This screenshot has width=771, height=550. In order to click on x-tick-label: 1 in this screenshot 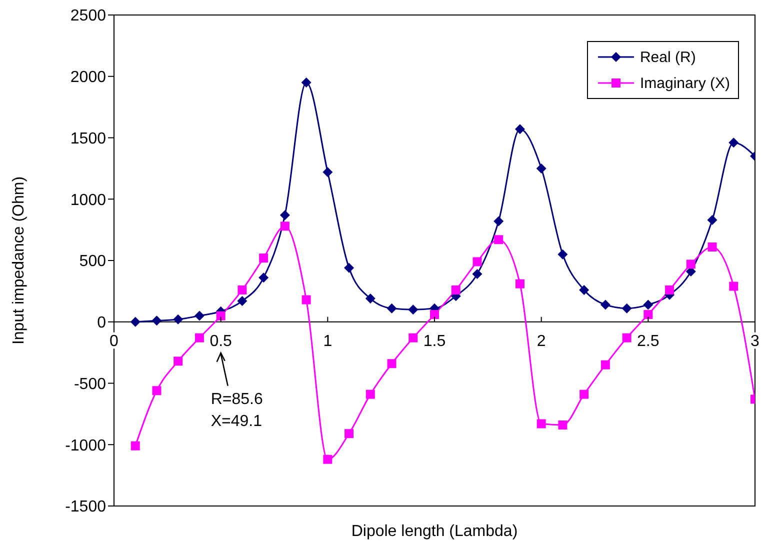, I will do `click(327, 341)`.